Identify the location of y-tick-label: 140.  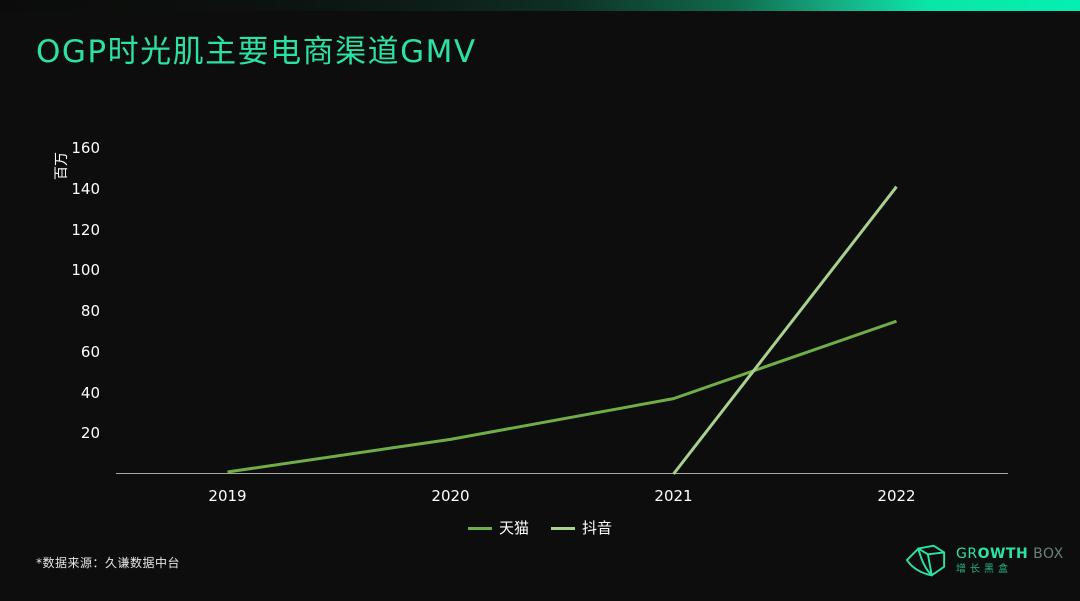
(85, 188).